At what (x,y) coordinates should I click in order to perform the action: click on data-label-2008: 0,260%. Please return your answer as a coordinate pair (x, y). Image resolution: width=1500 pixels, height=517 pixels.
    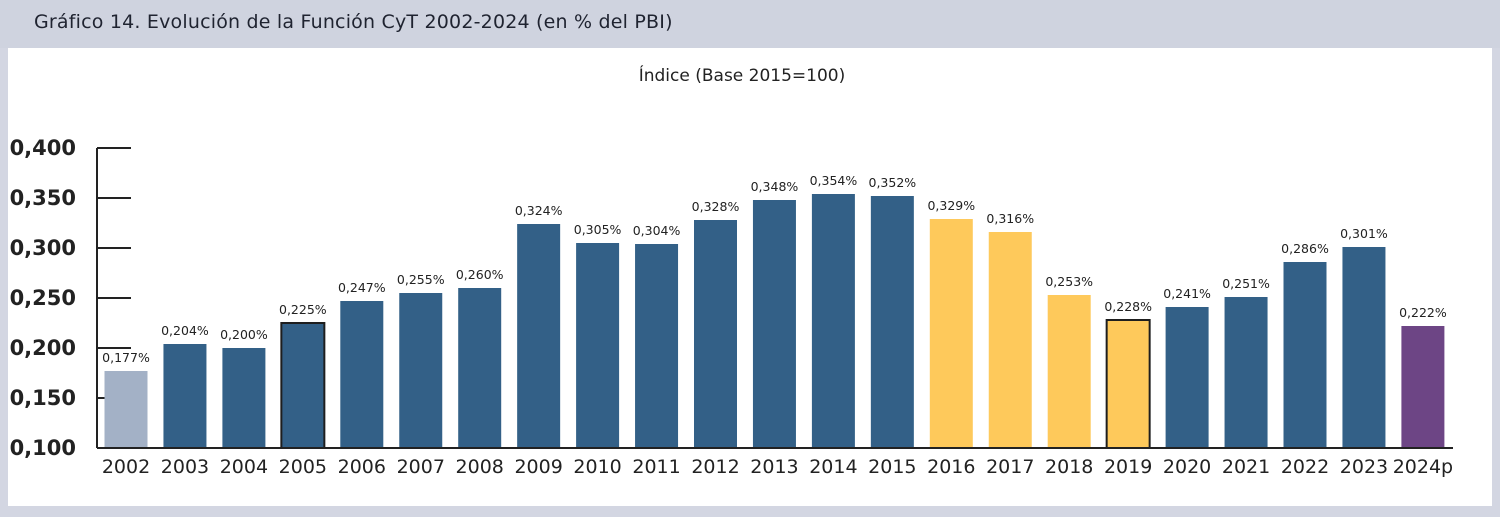
    Looking at the image, I should click on (480, 274).